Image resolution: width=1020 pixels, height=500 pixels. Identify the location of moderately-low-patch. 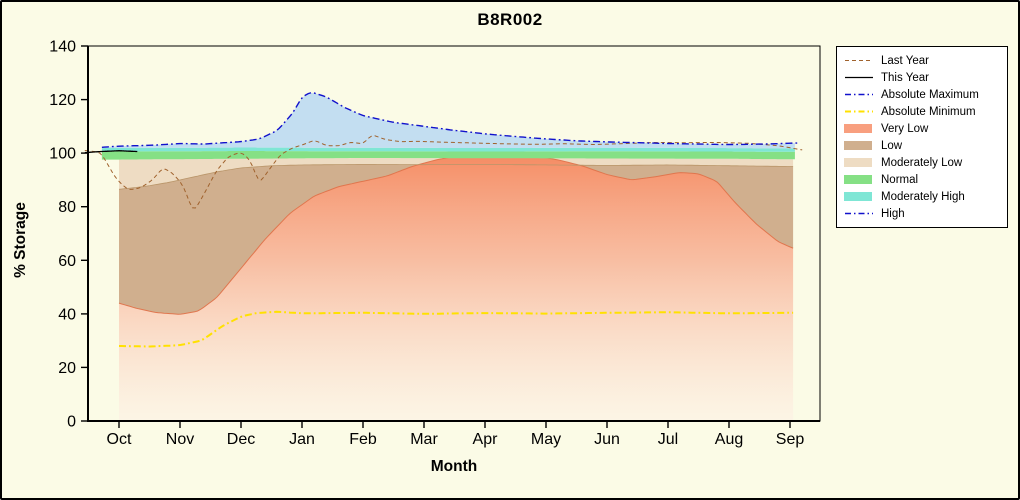
(858, 162).